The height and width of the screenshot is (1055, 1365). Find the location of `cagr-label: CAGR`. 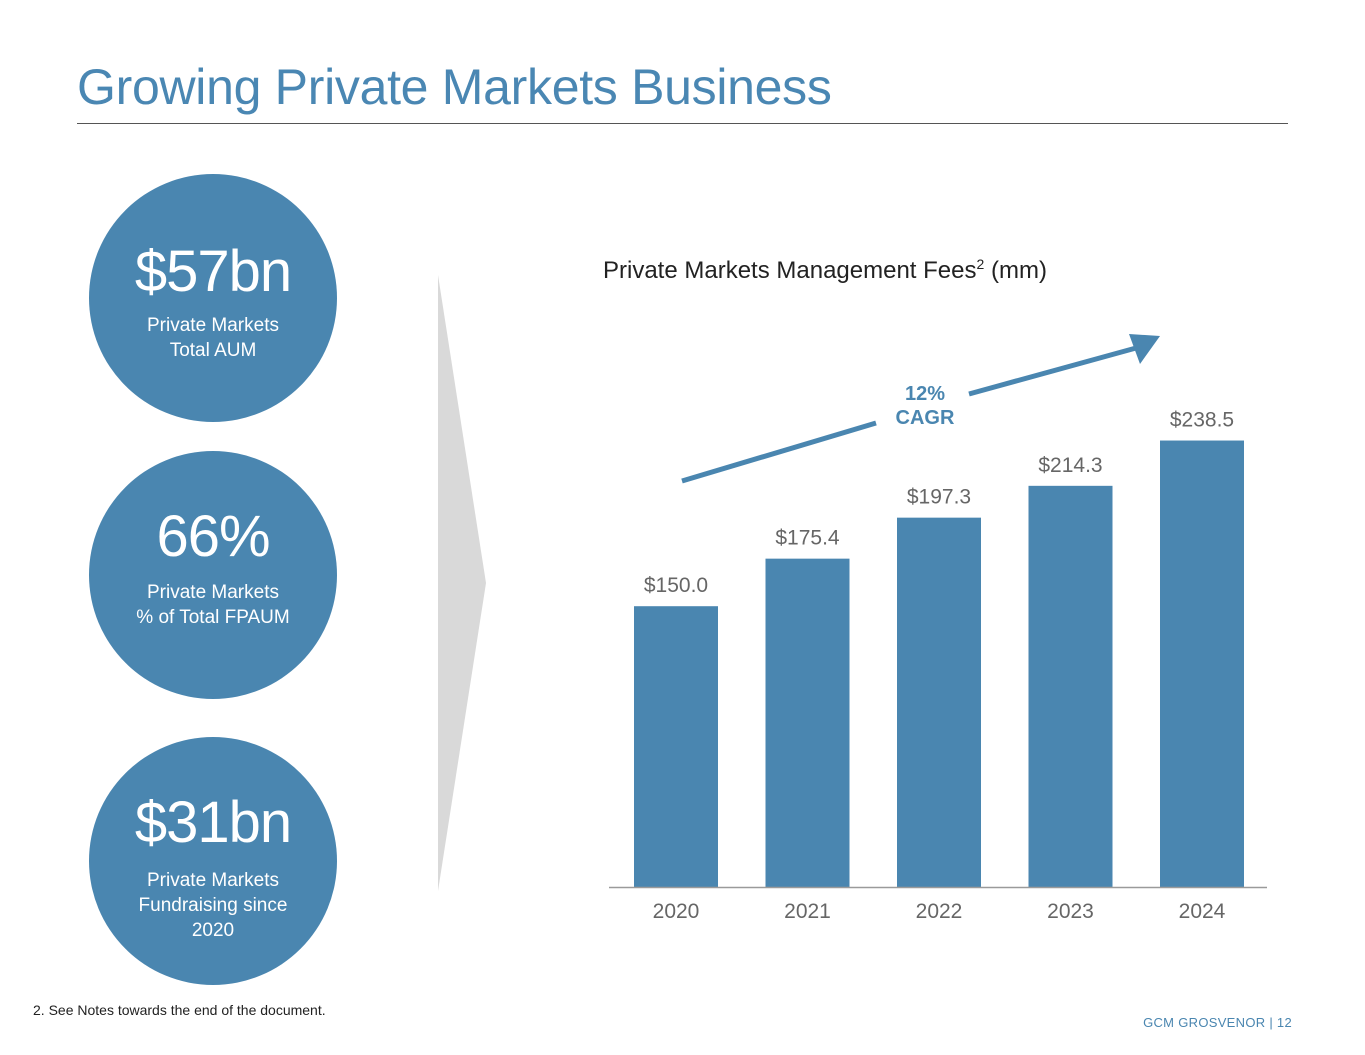

cagr-label: CAGR is located at coordinates (925, 418).